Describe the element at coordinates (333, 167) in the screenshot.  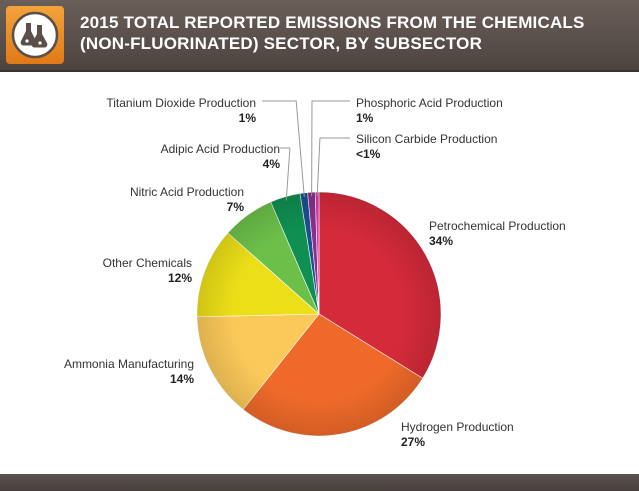
I see `leader-line-silicon-carbide-production` at that location.